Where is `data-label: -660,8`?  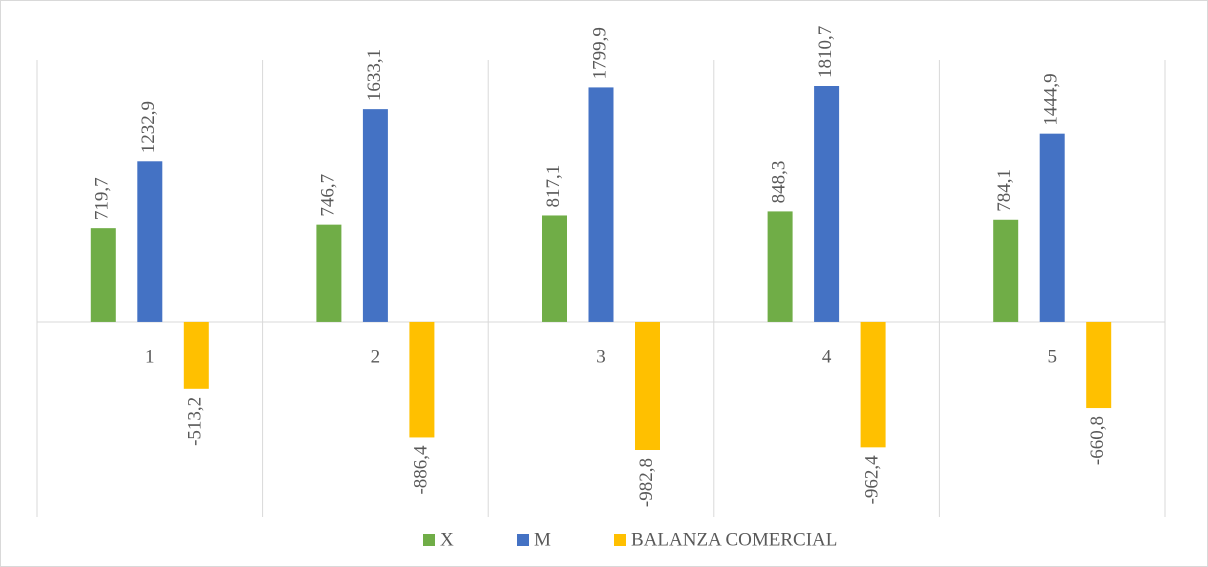 data-label: -660,8 is located at coordinates (1097, 440).